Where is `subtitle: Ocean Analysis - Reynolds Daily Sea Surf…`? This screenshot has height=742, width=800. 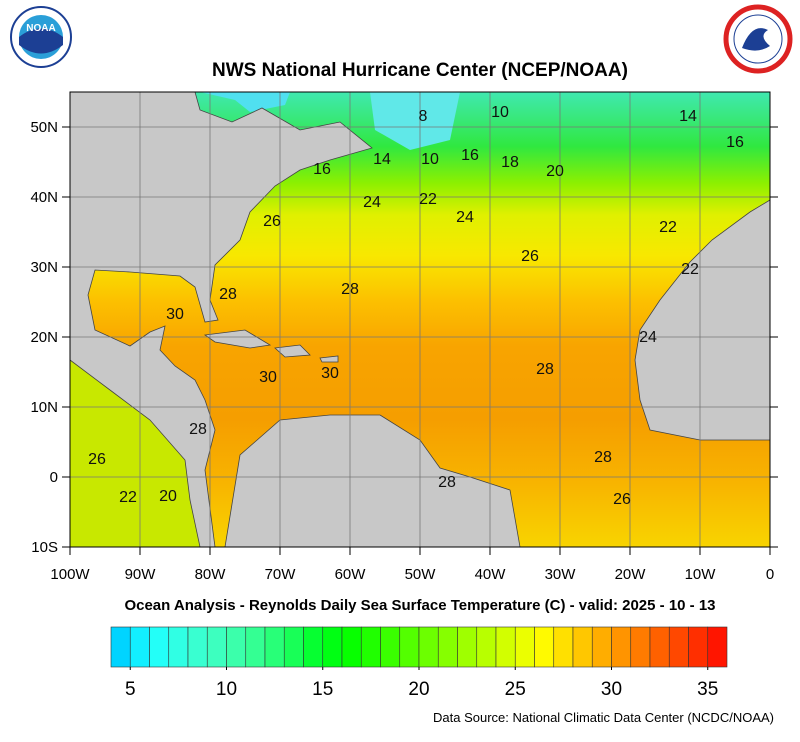
subtitle: Ocean Analysis - Reynolds Daily Sea Surf… is located at coordinates (419, 605).